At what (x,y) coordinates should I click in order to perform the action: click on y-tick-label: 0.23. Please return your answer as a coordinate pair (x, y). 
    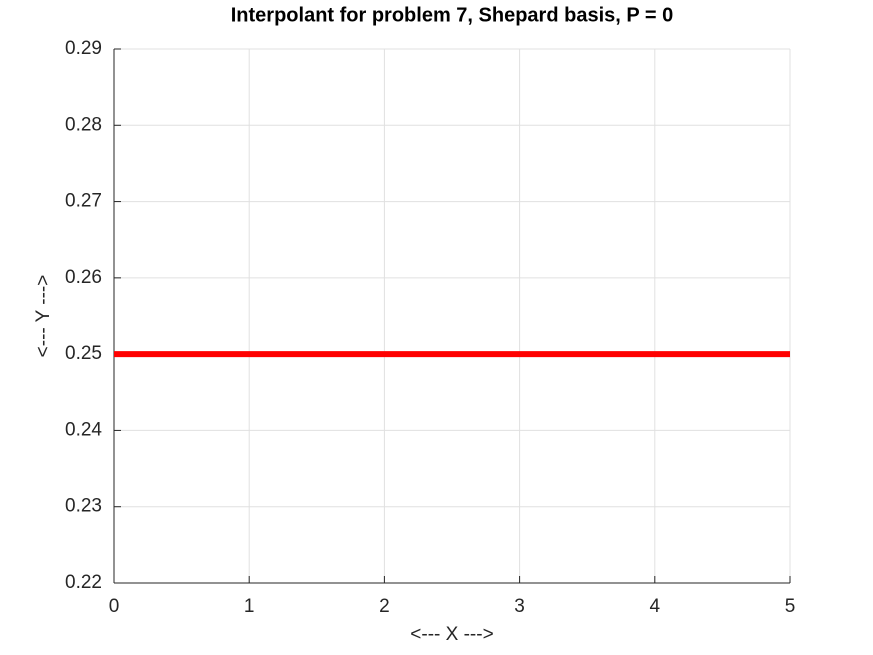
    Looking at the image, I should click on (83, 506).